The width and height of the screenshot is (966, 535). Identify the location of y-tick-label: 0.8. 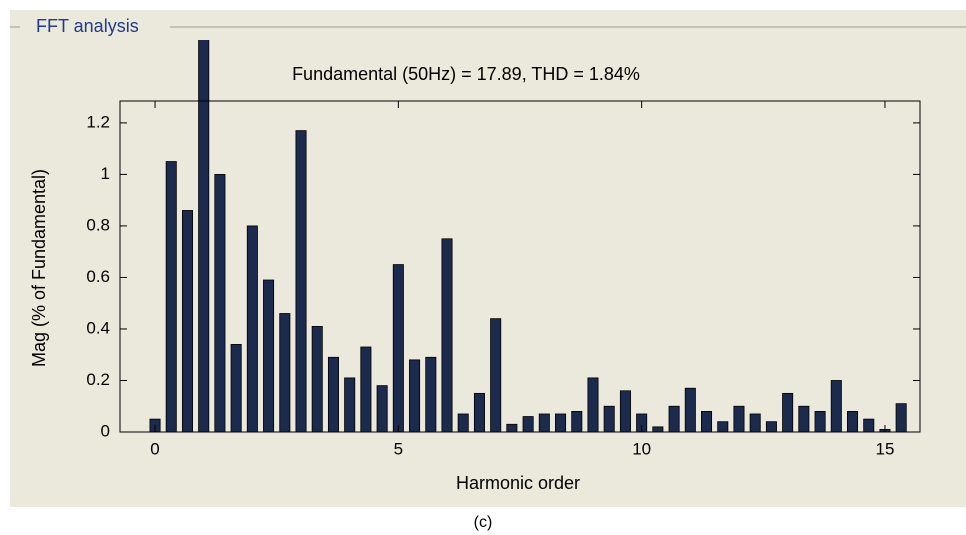
(98, 224).